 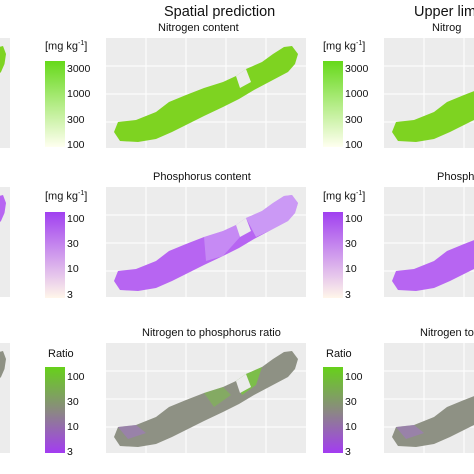 What do you see at coordinates (351, 427) in the screenshot?
I see `upper-ratio-legend-tick: 10` at bounding box center [351, 427].